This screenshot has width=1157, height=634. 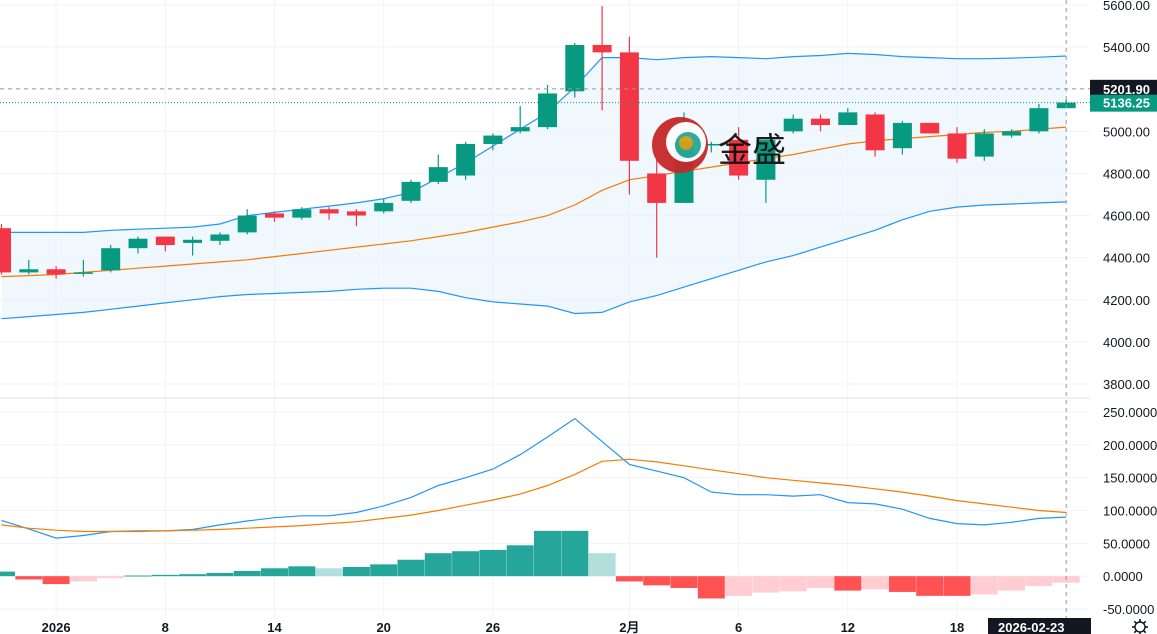 What do you see at coordinates (1126, 131) in the screenshot?
I see `price-tick-label: 5000.00` at bounding box center [1126, 131].